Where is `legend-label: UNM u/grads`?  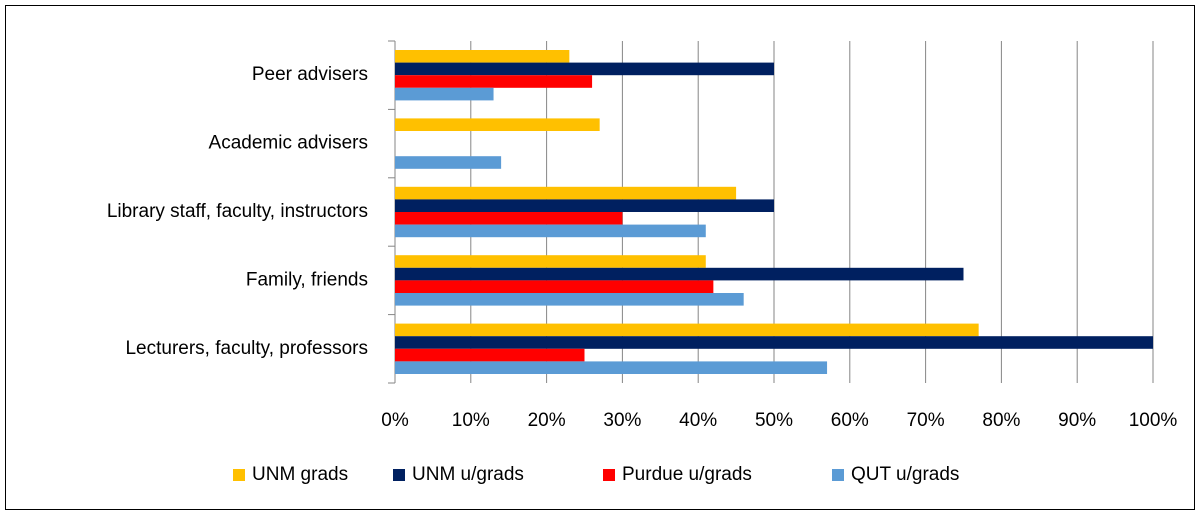
legend-label: UNM u/grads is located at coordinates (468, 474).